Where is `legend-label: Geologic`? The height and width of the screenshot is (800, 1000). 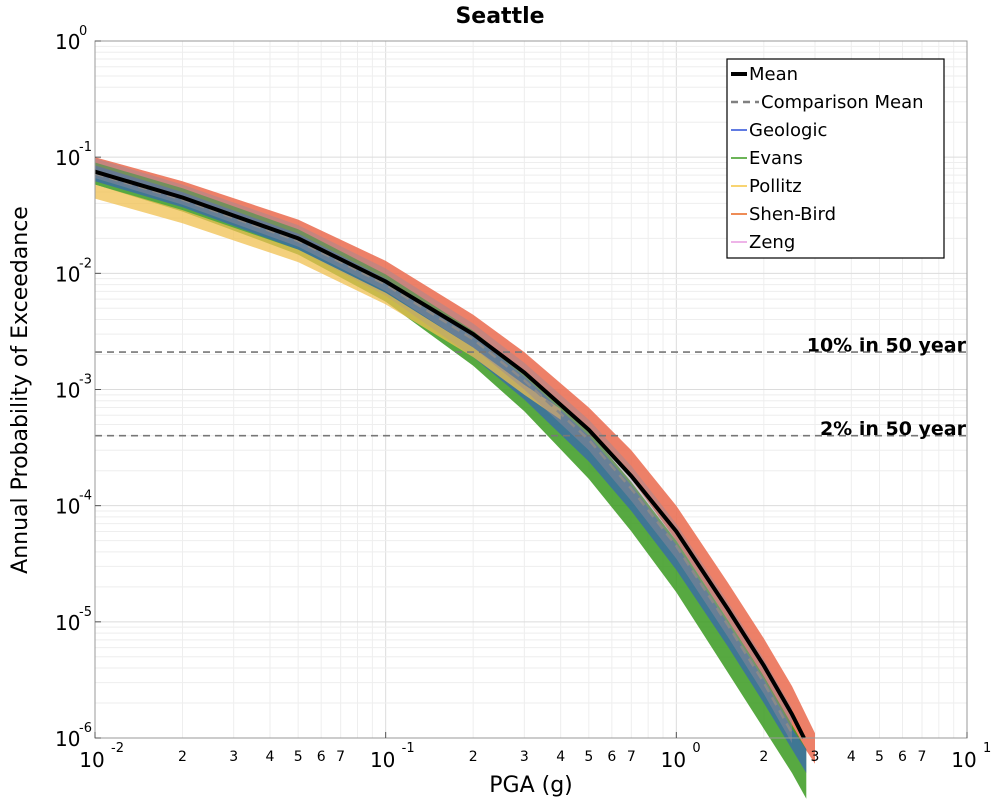 legend-label: Geologic is located at coordinates (788, 130).